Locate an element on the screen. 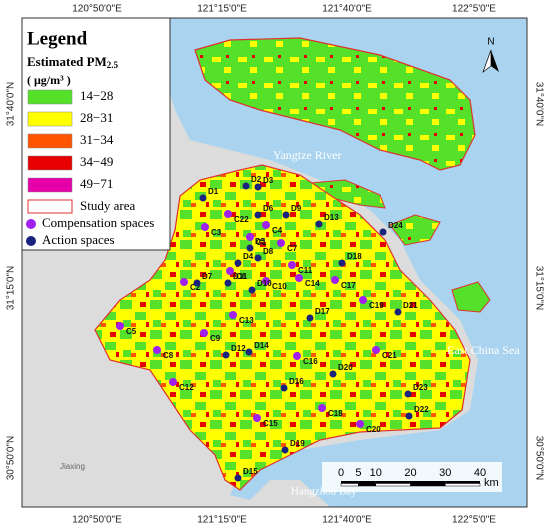 The height and width of the screenshot is (532, 550). legend-label: 34−49 is located at coordinates (96, 161).